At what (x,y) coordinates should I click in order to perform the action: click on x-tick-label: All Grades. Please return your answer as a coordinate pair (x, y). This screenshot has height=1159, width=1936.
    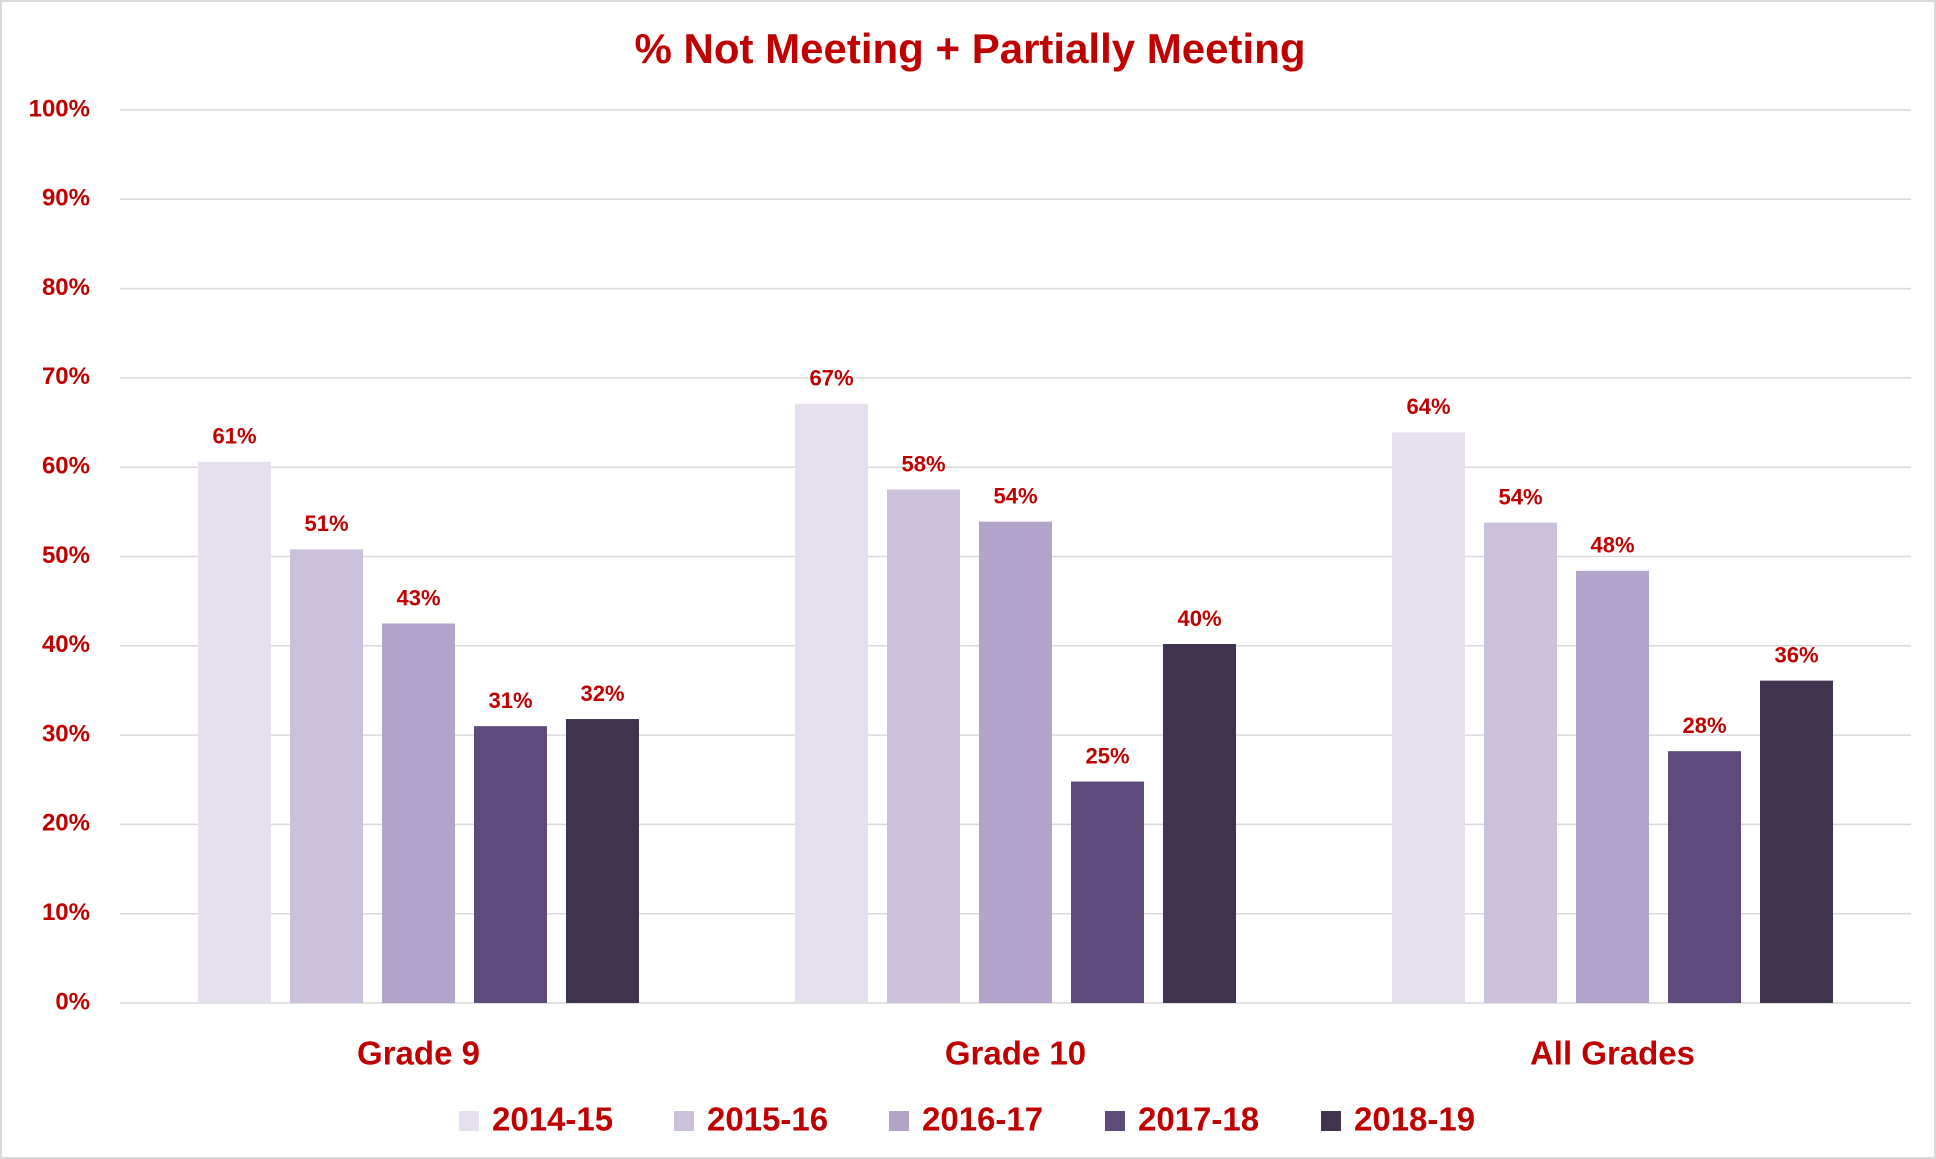
    Looking at the image, I should click on (1612, 1053).